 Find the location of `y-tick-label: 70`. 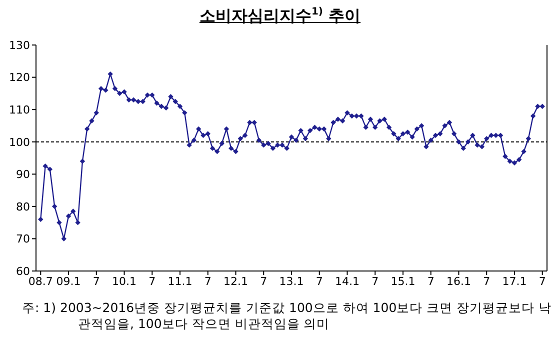

y-tick-label: 70 is located at coordinates (23, 239).